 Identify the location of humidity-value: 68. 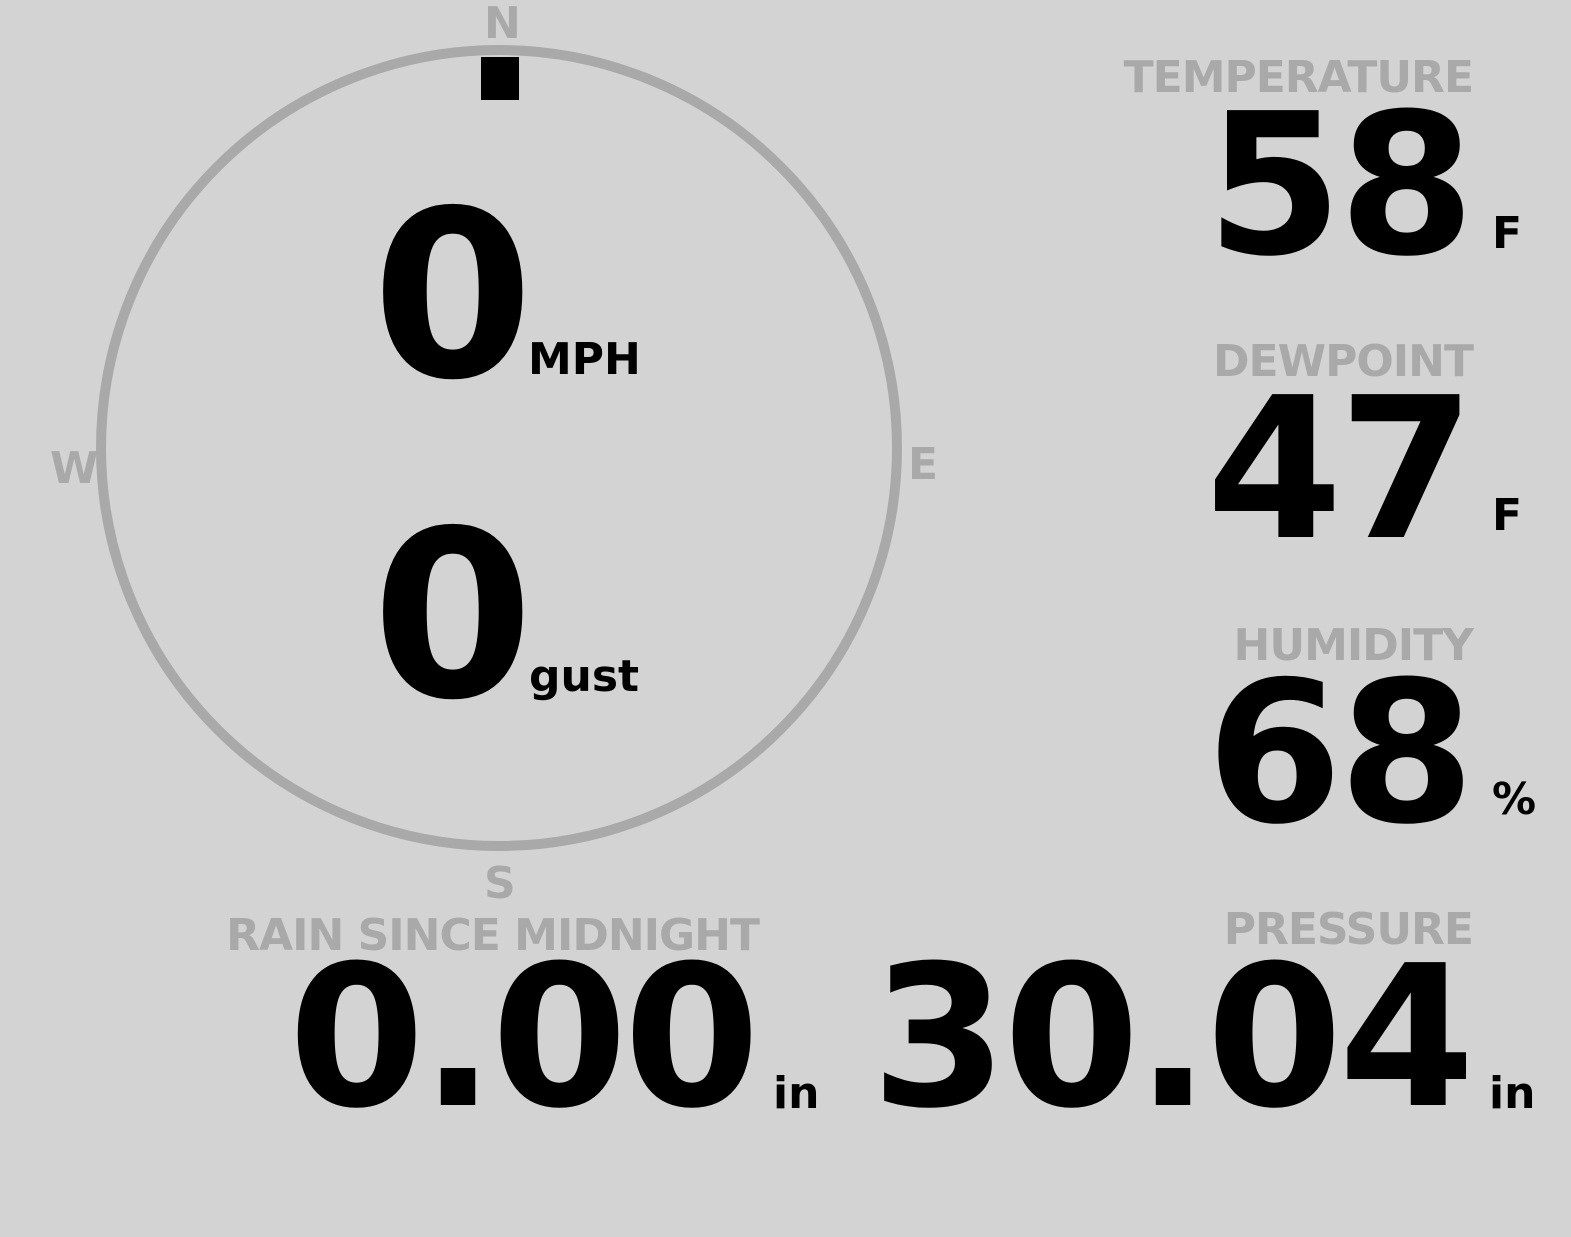
(1340, 754).